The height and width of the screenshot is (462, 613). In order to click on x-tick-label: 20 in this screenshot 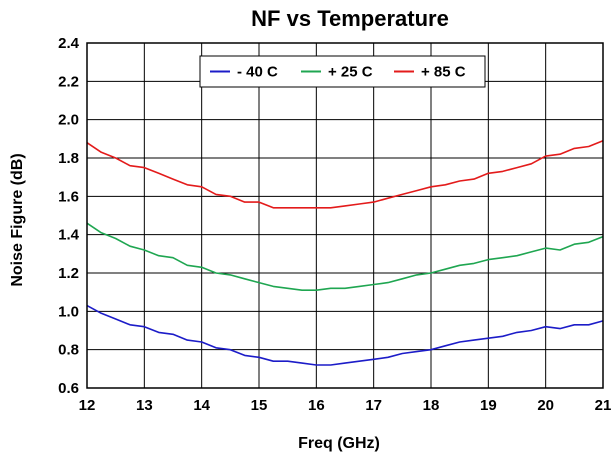, I will do `click(545, 405)`.